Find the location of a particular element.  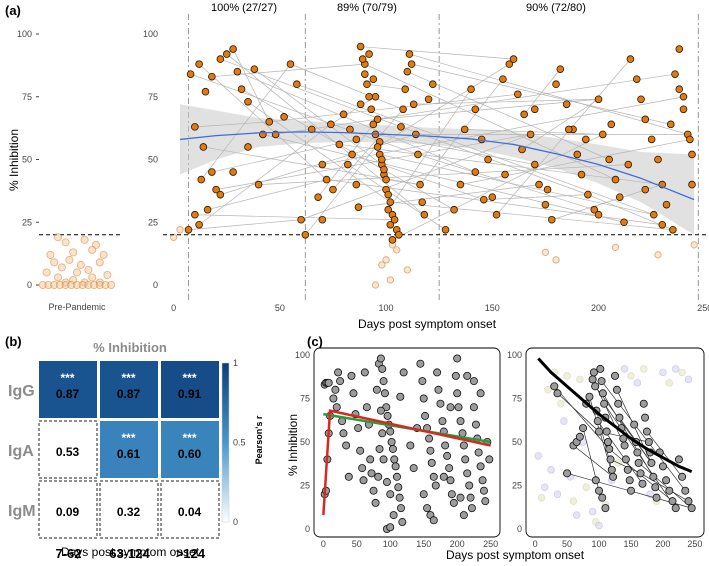

panel-c-ylabel: % Inhibition is located at coordinates (293, 445).